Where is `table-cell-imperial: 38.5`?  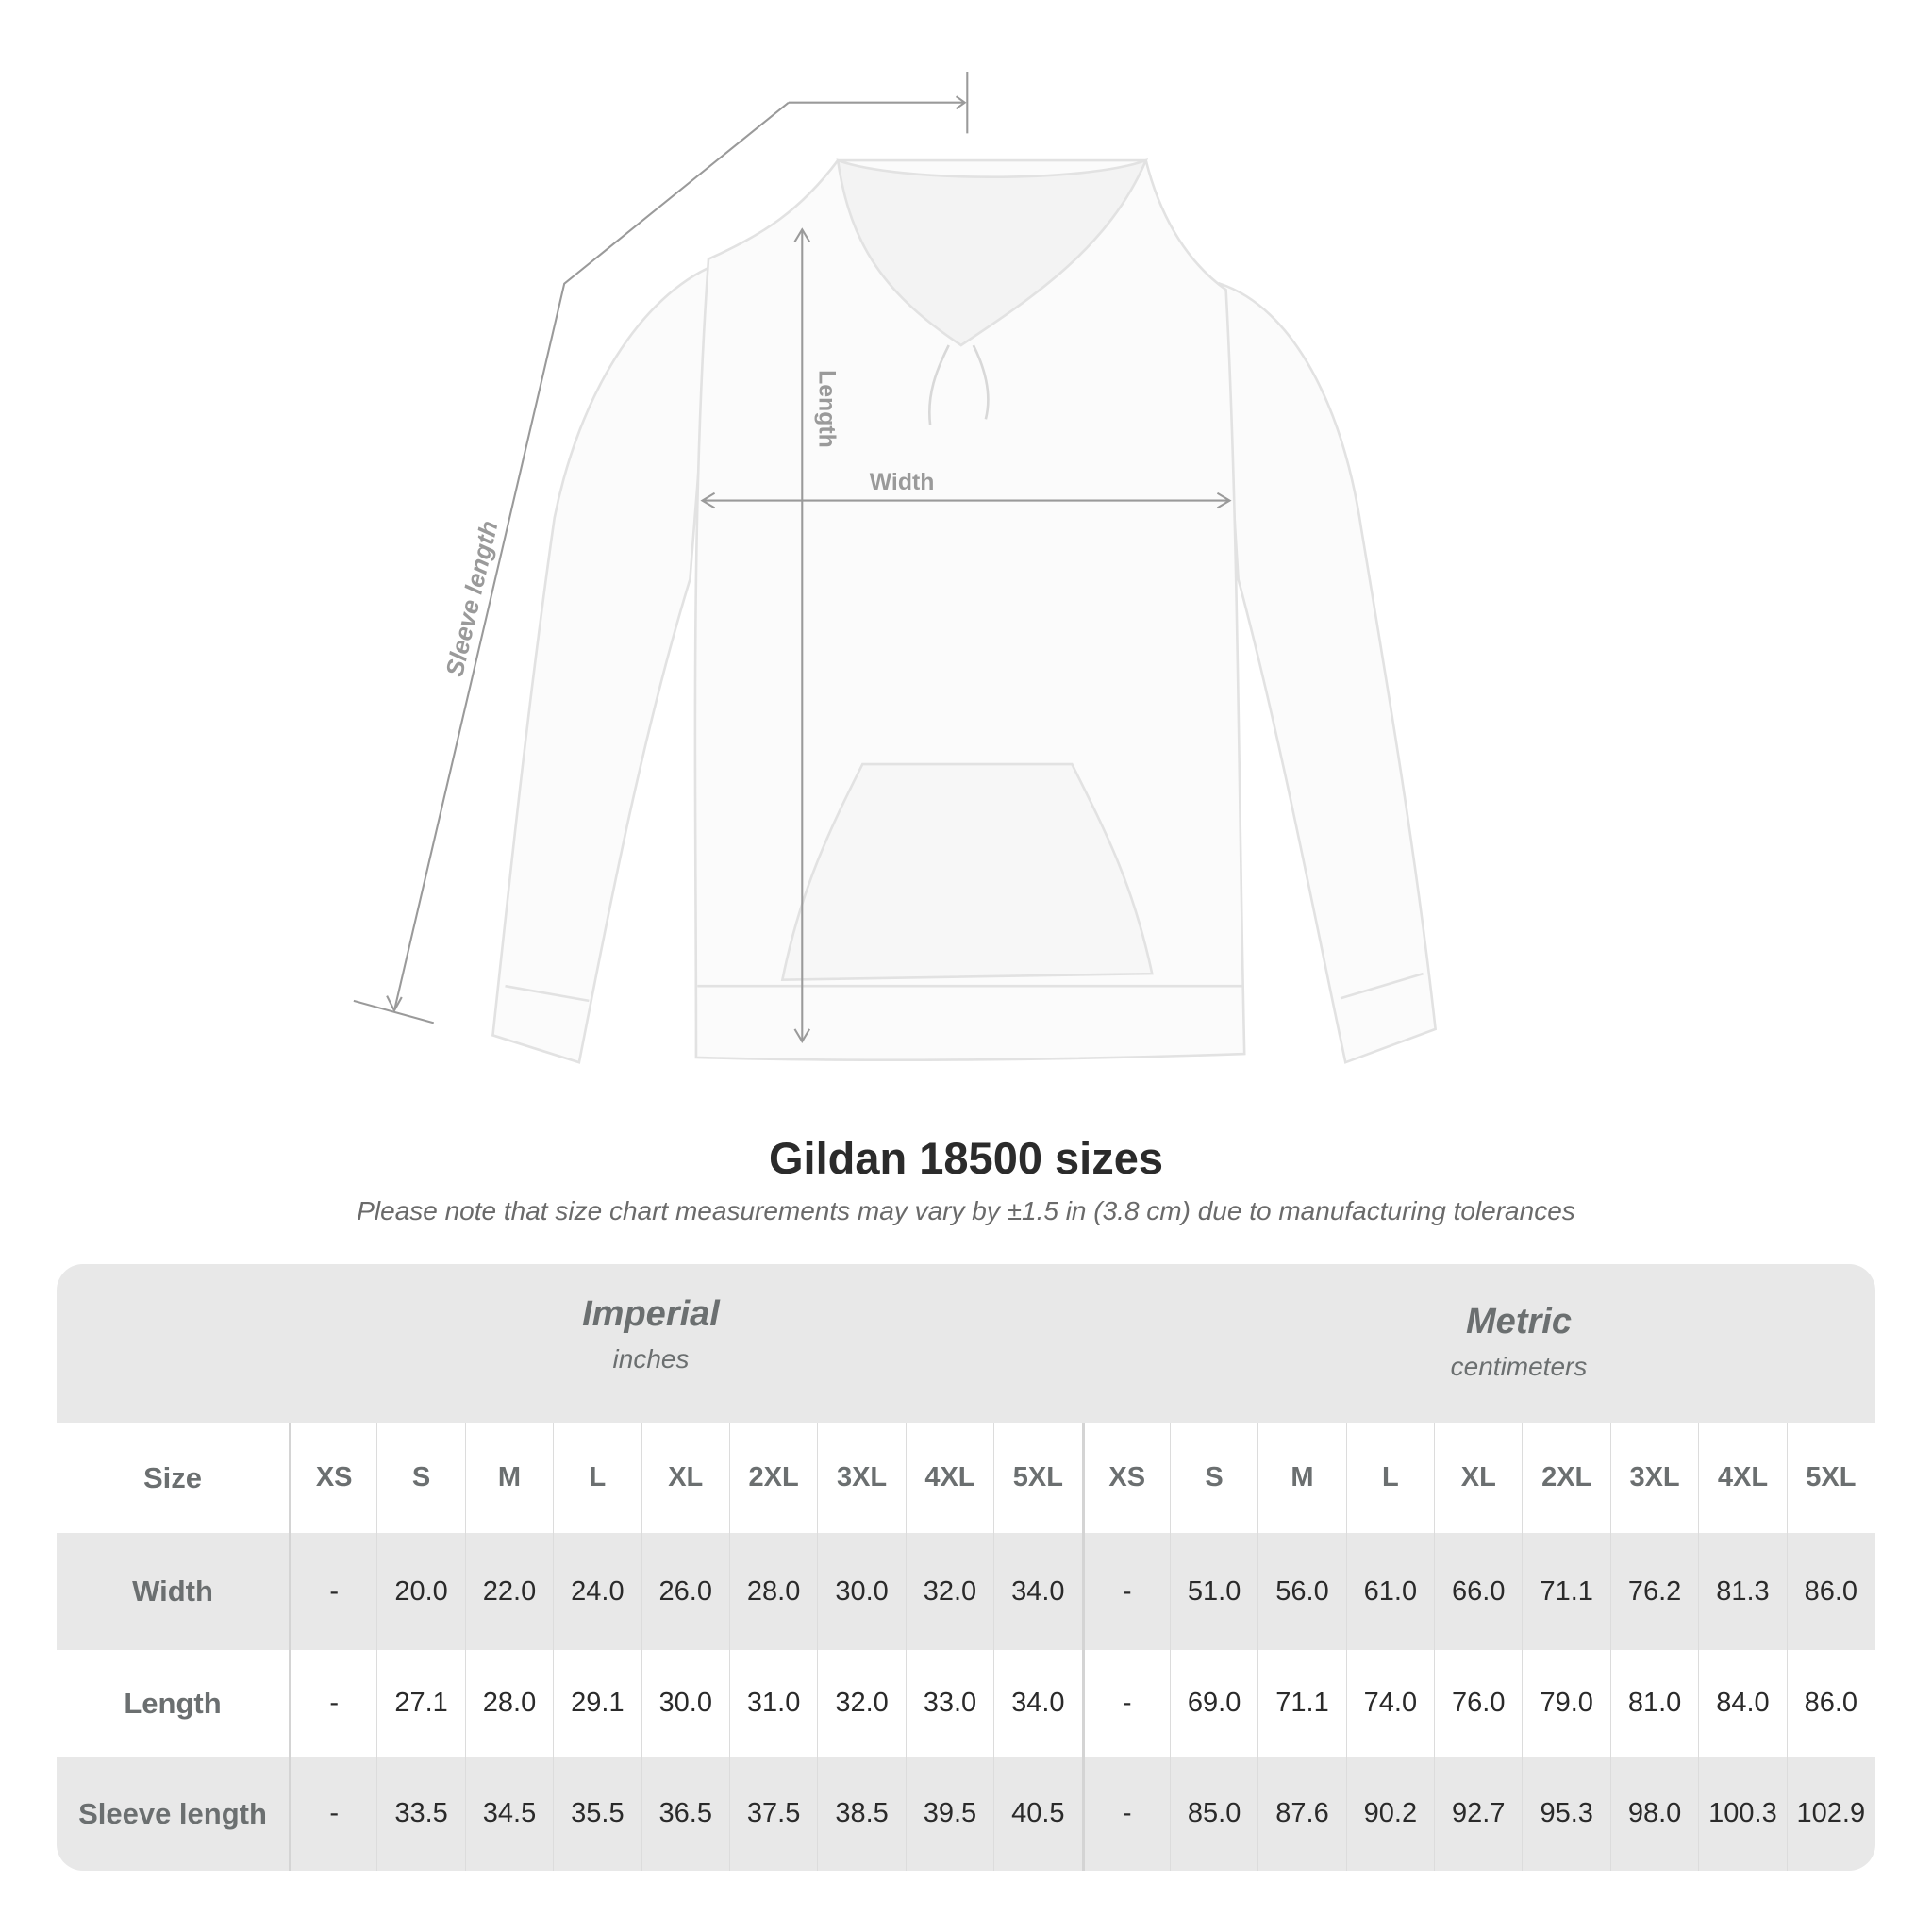
table-cell-imperial: 38.5 is located at coordinates (861, 1814).